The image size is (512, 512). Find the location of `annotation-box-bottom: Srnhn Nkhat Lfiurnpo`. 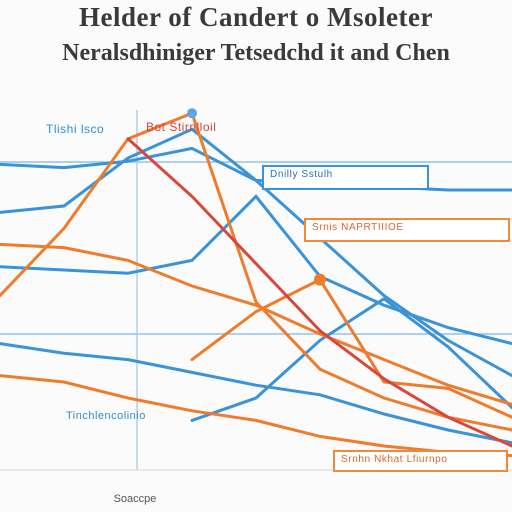

annotation-box-bottom: Srnhn Nkhat Lfiurnpo is located at coordinates (420, 461).